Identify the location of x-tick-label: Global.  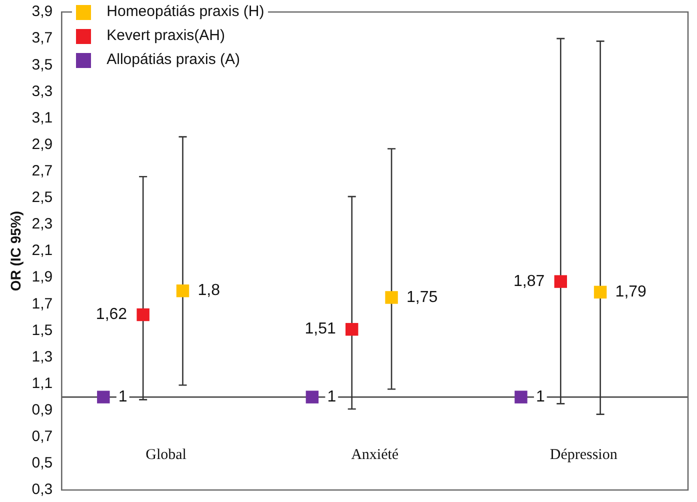
(166, 454).